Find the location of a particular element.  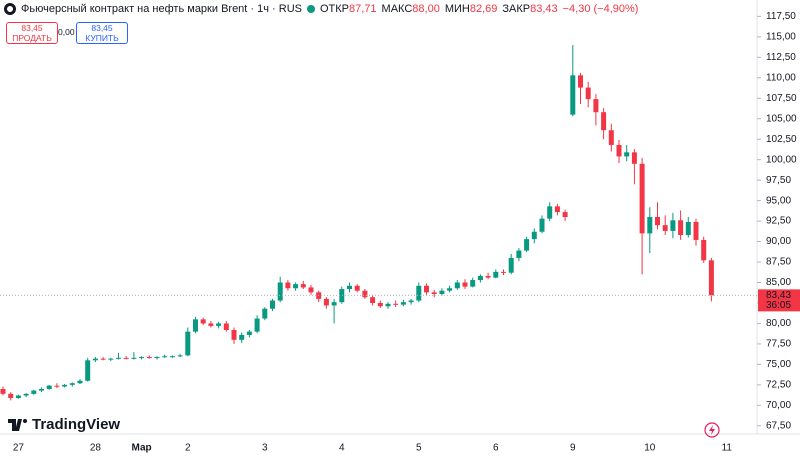

logo-text: TradingView is located at coordinates (76, 424).